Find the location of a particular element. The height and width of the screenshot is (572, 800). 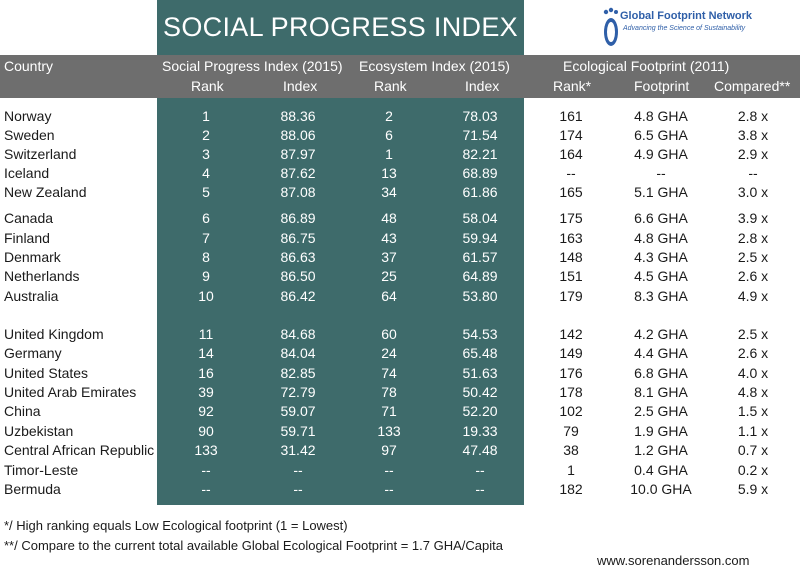

cell-footprint: 8.1 GHA is located at coordinates (661, 392).